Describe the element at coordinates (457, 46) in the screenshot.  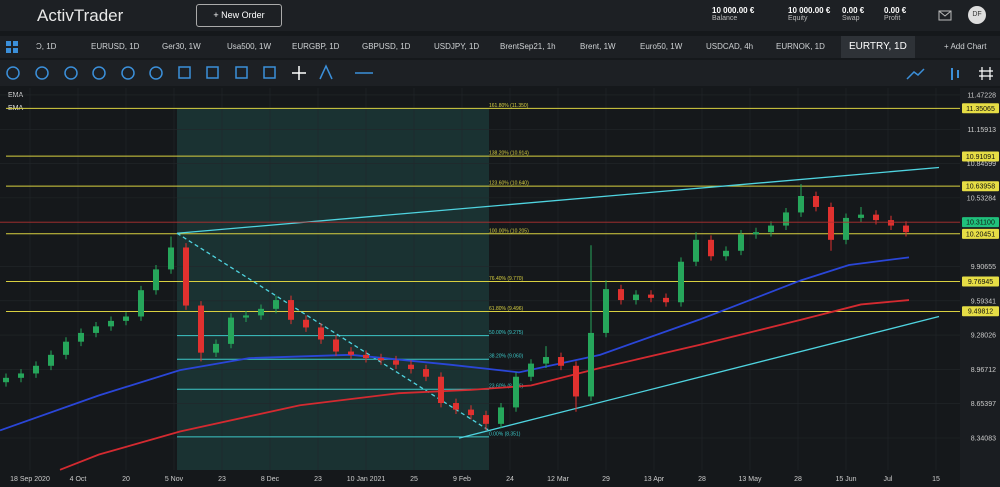
I see `chart-tab: USDJPY, 1D` at that location.